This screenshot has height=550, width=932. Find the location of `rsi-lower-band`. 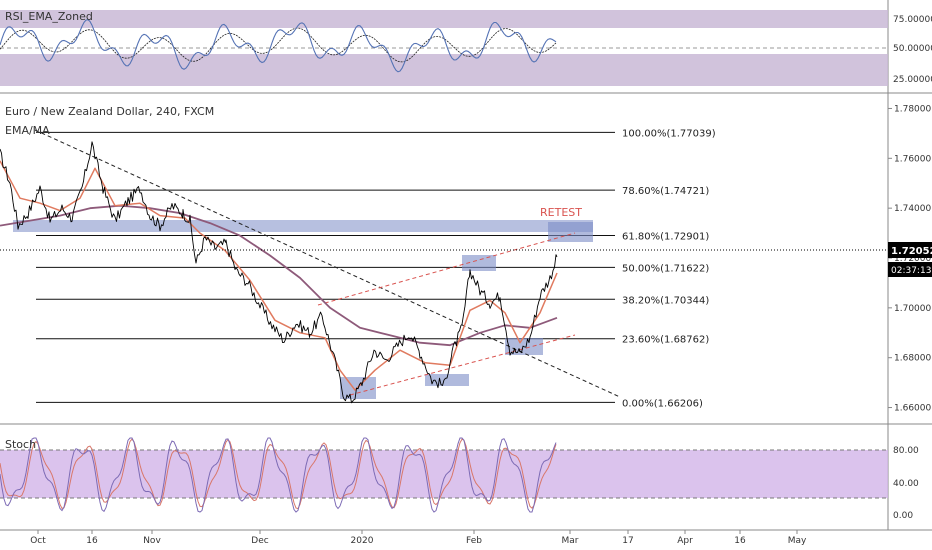

rsi-lower-band is located at coordinates (444, 70).